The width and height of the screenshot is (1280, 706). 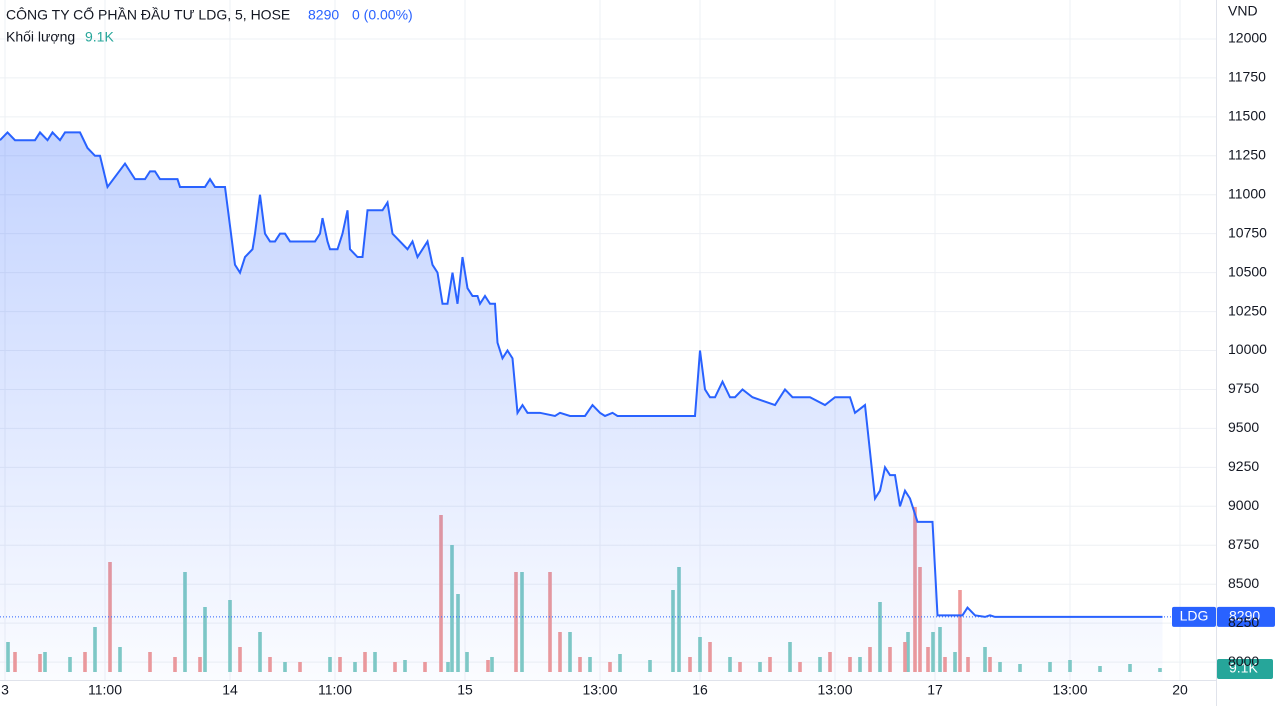 What do you see at coordinates (40, 37) in the screenshot?
I see `volume-caption: Khối lượng` at bounding box center [40, 37].